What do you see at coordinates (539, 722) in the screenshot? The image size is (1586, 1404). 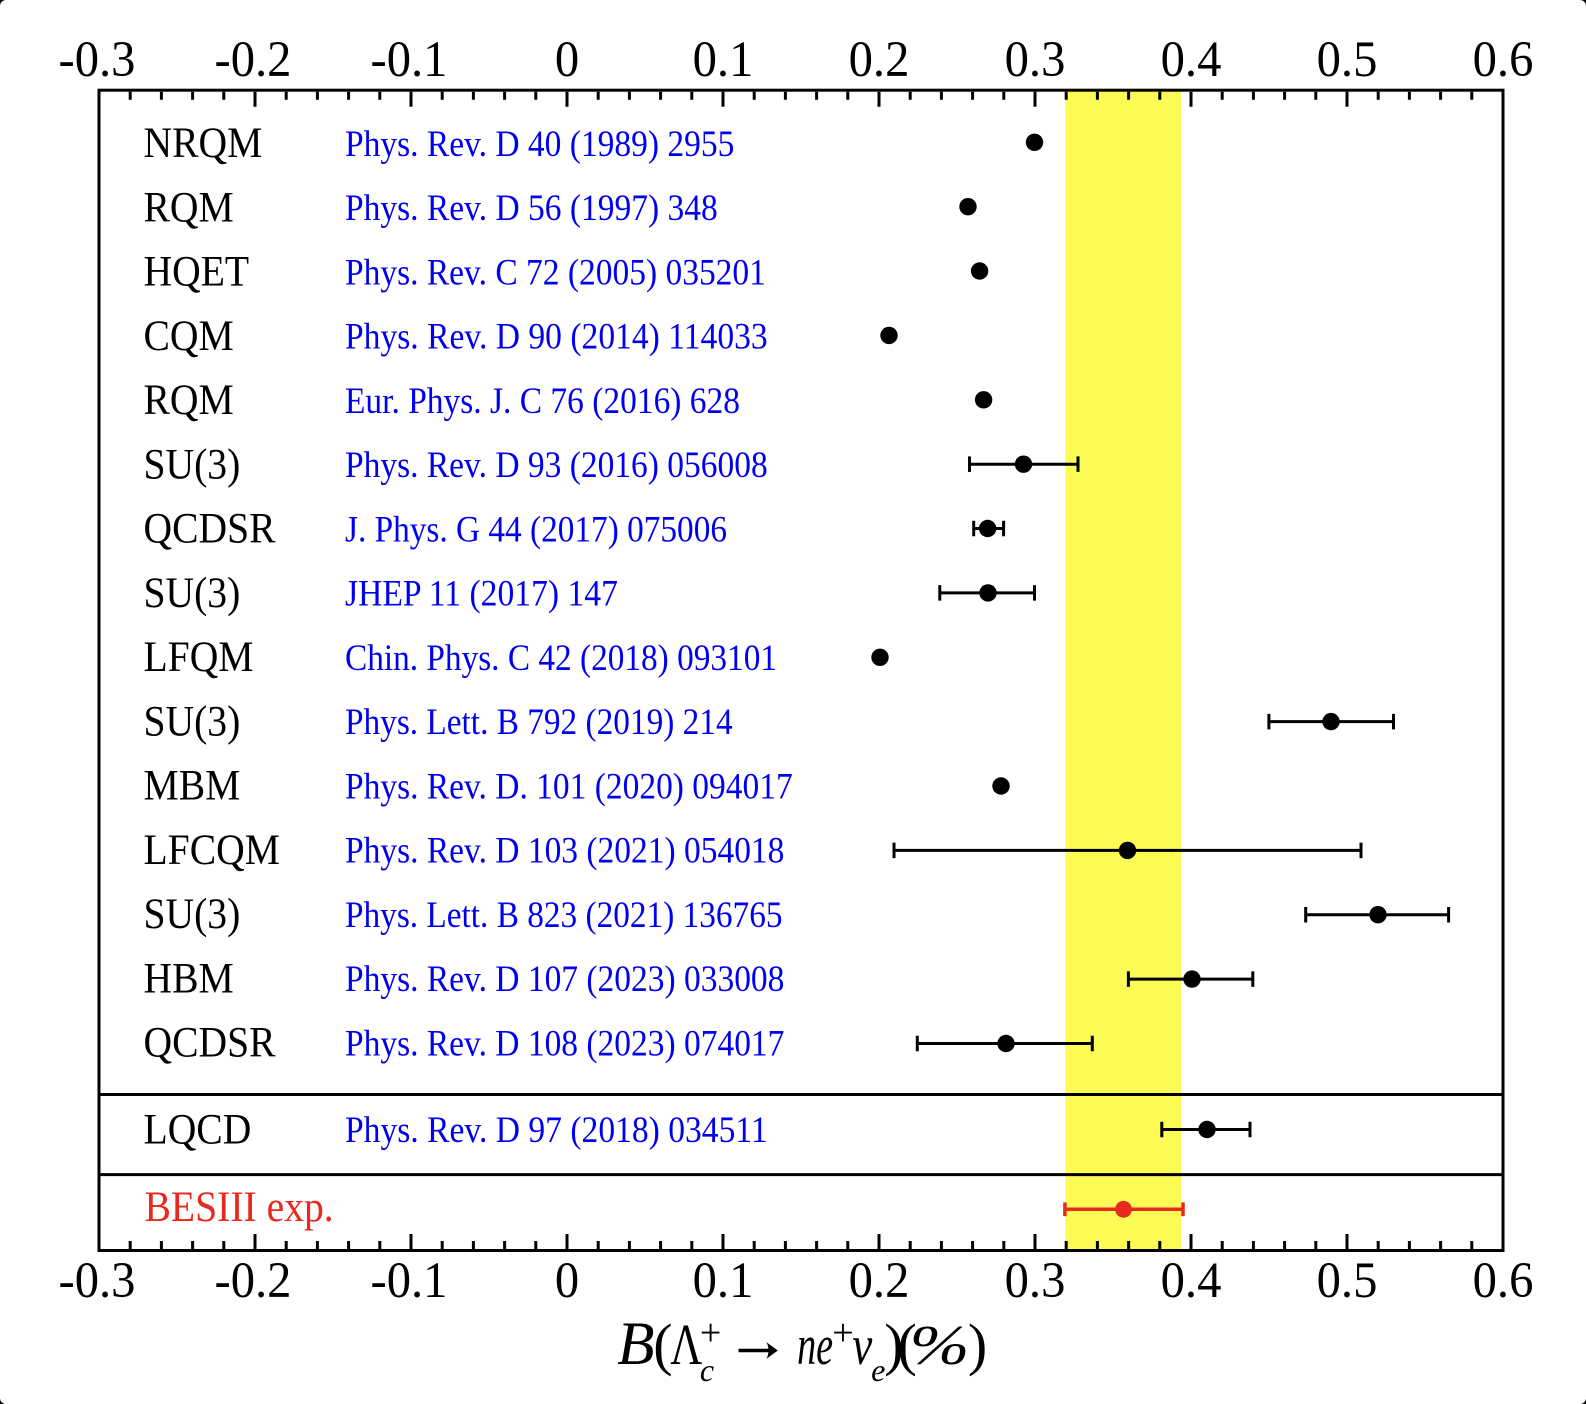 I see `svg-text: Phys. Lett. B 792 (2019) 214` at bounding box center [539, 722].